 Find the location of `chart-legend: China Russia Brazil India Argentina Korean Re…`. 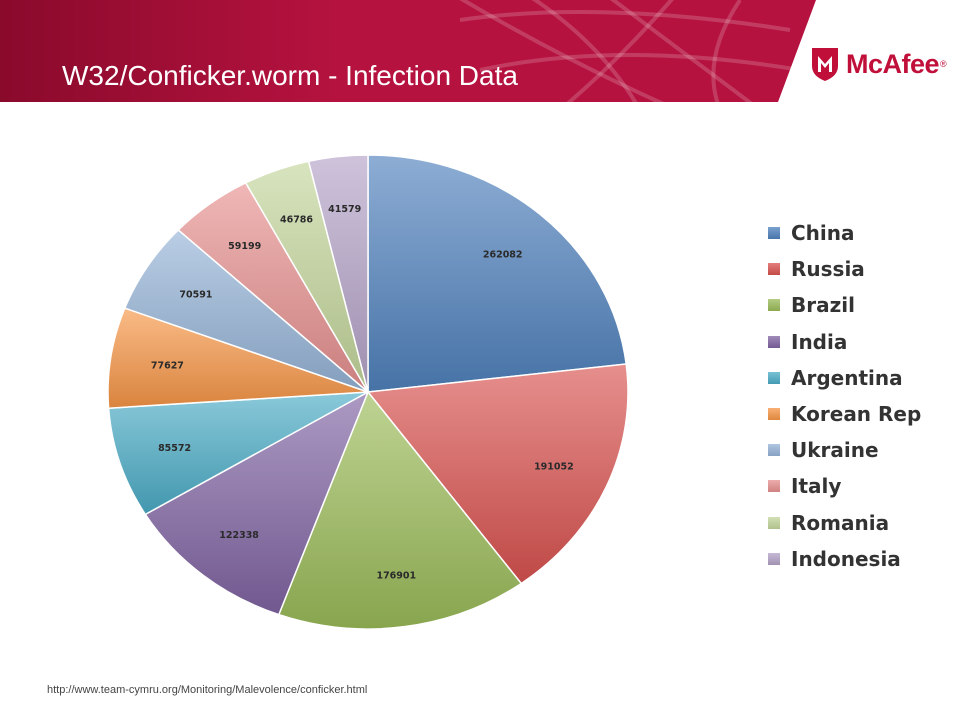

chart-legend: China Russia Brazil India Argentina Korean Re… is located at coordinates (844, 396).